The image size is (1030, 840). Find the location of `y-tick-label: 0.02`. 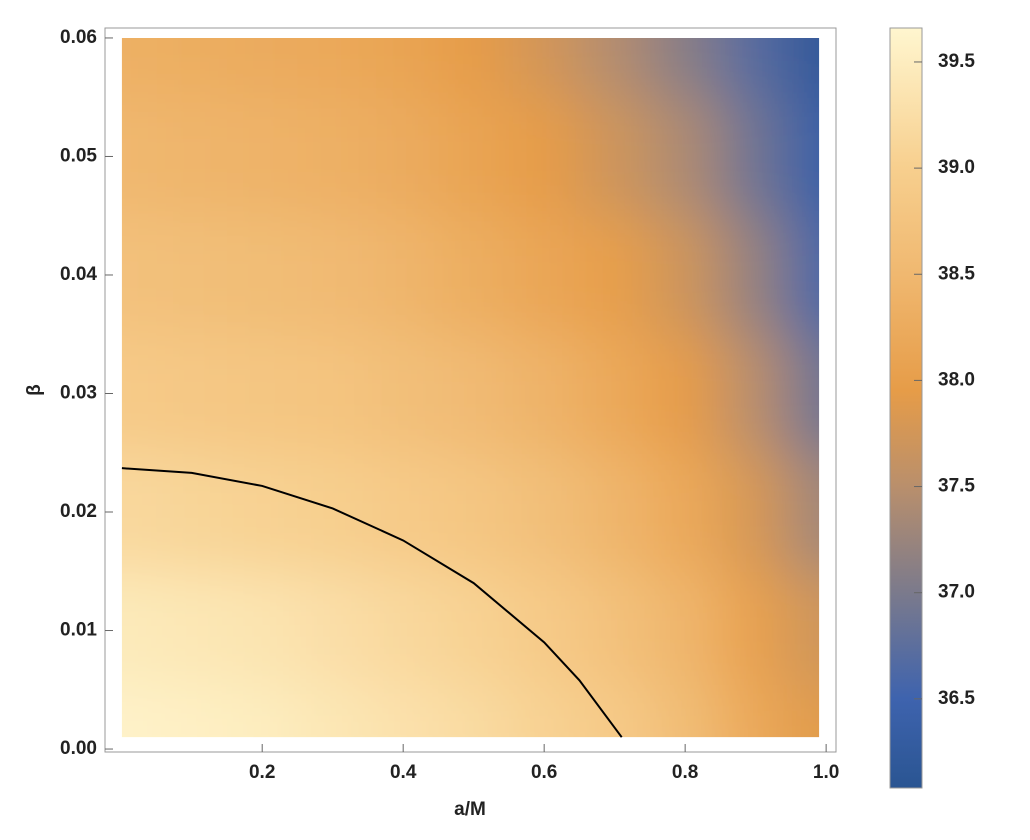

y-tick-label: 0.02 is located at coordinates (78, 511).